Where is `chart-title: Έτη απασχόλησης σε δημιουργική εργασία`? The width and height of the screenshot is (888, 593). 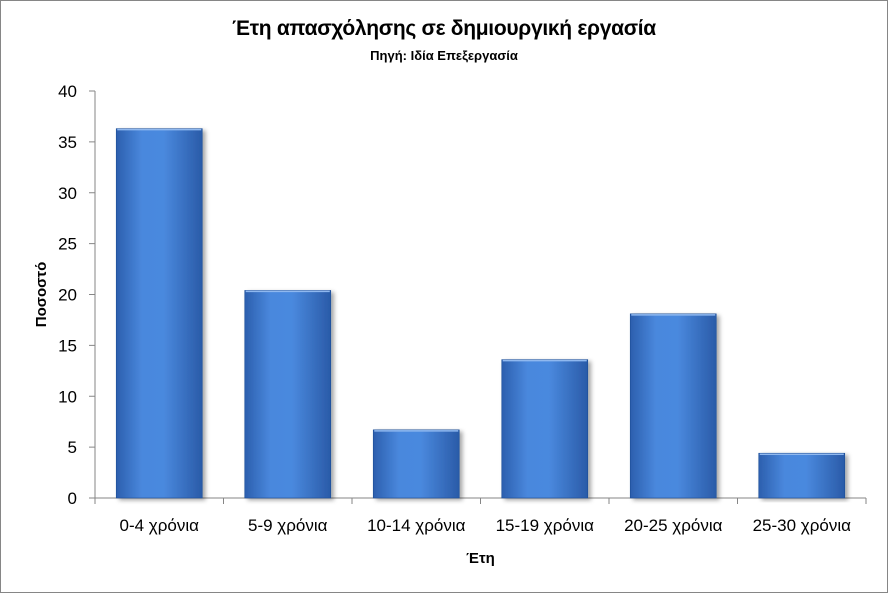
chart-title: Έτη απασχόλησης σε δημιουργική εργασία is located at coordinates (444, 28).